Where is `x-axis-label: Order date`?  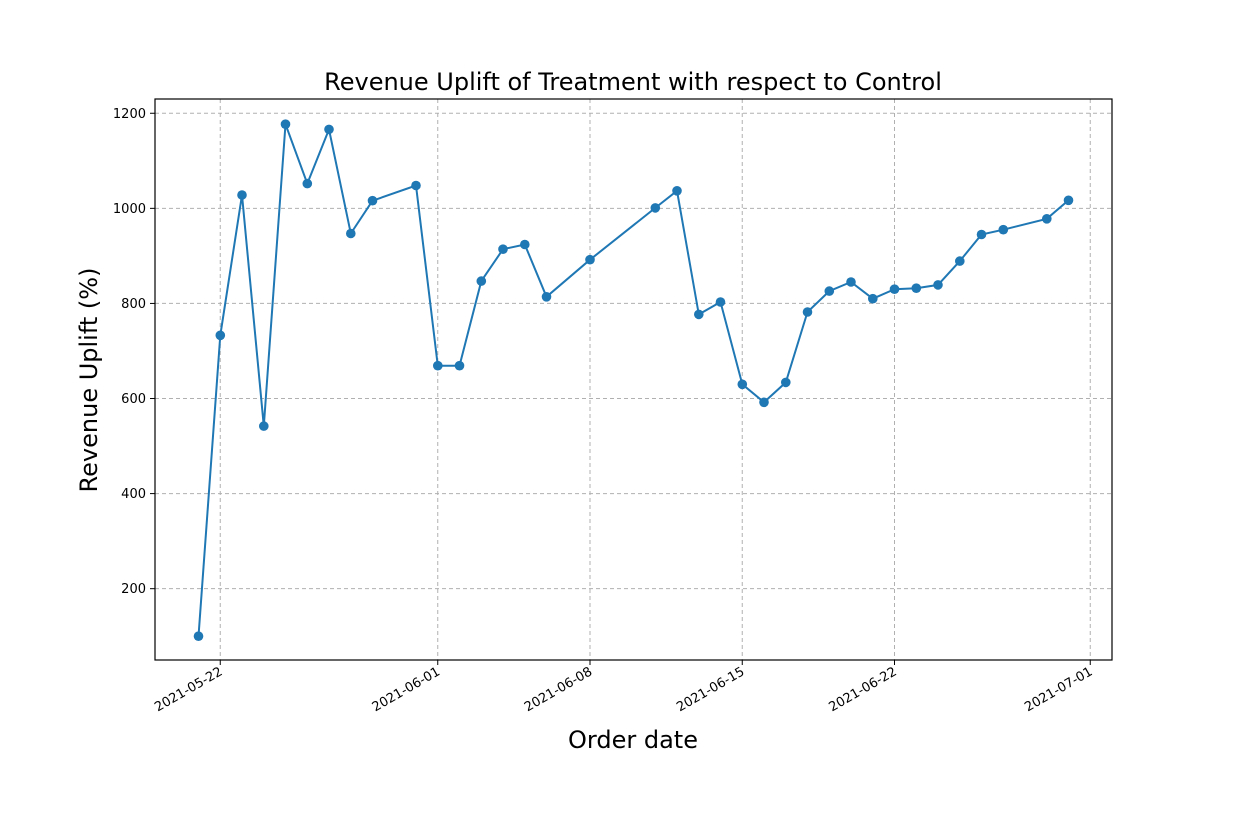 x-axis-label: Order date is located at coordinates (633, 740).